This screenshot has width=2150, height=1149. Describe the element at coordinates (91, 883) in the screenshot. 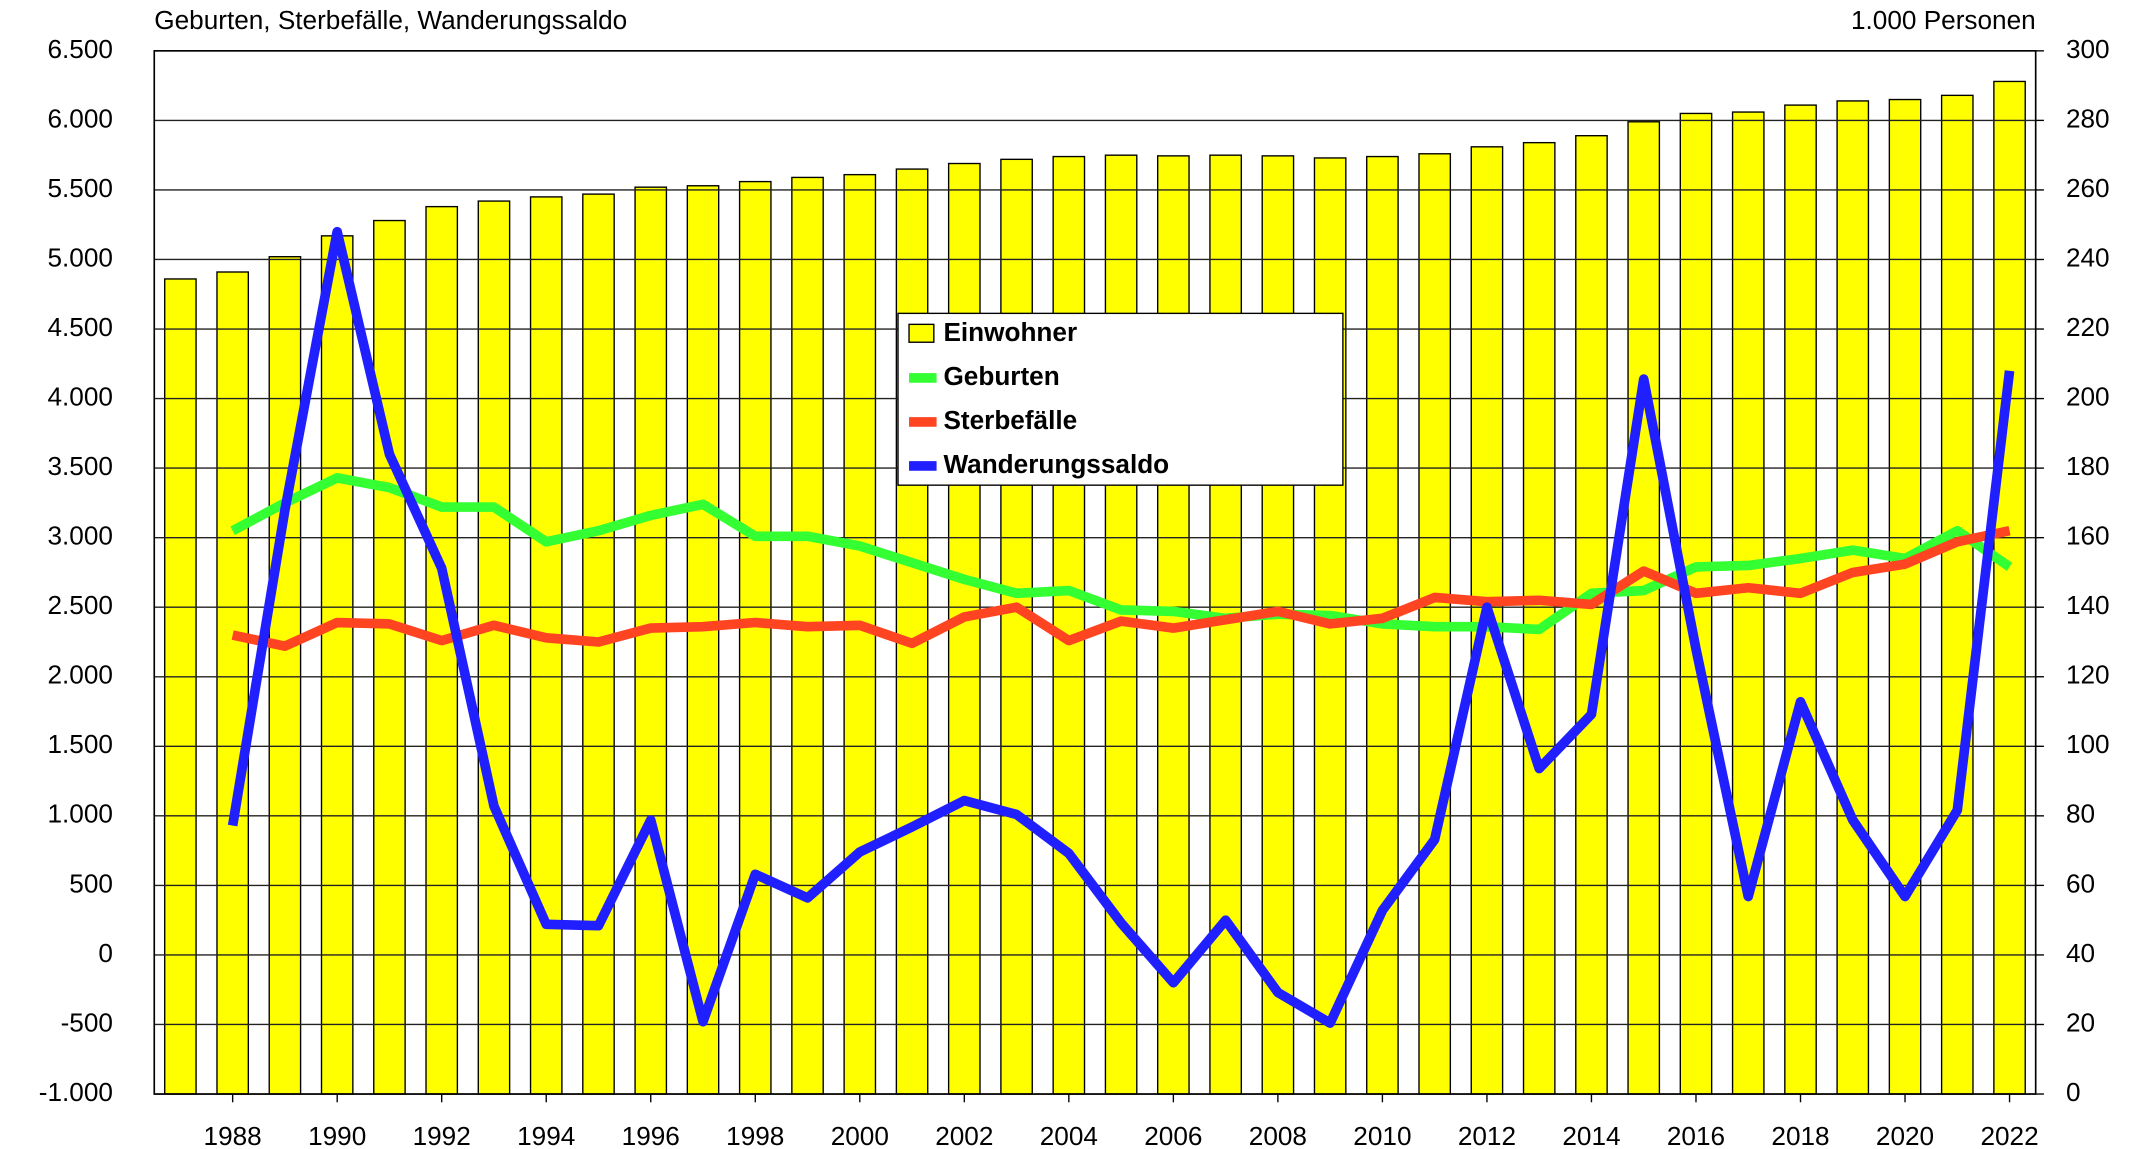

I see `y-tick-label: 500` at that location.